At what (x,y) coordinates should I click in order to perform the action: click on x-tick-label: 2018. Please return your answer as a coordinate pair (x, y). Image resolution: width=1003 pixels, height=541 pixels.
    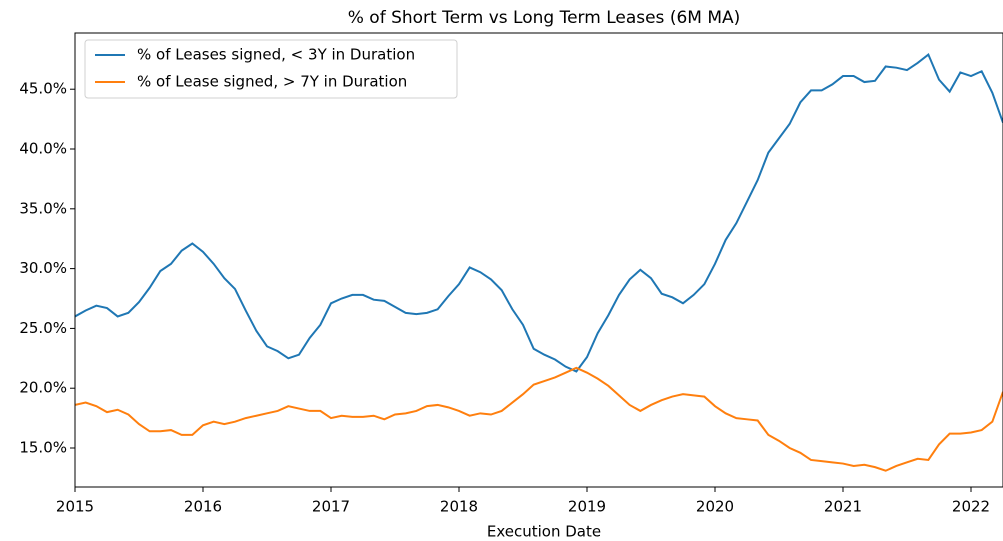
    Looking at the image, I should click on (459, 507).